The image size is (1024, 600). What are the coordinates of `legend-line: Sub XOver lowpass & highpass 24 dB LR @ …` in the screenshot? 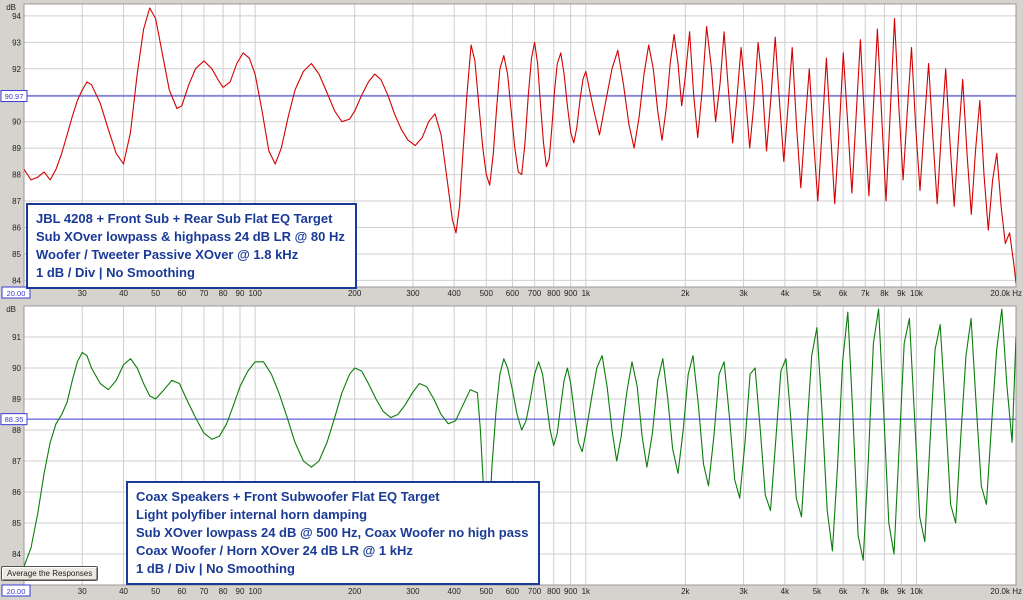 It's located at (190, 236).